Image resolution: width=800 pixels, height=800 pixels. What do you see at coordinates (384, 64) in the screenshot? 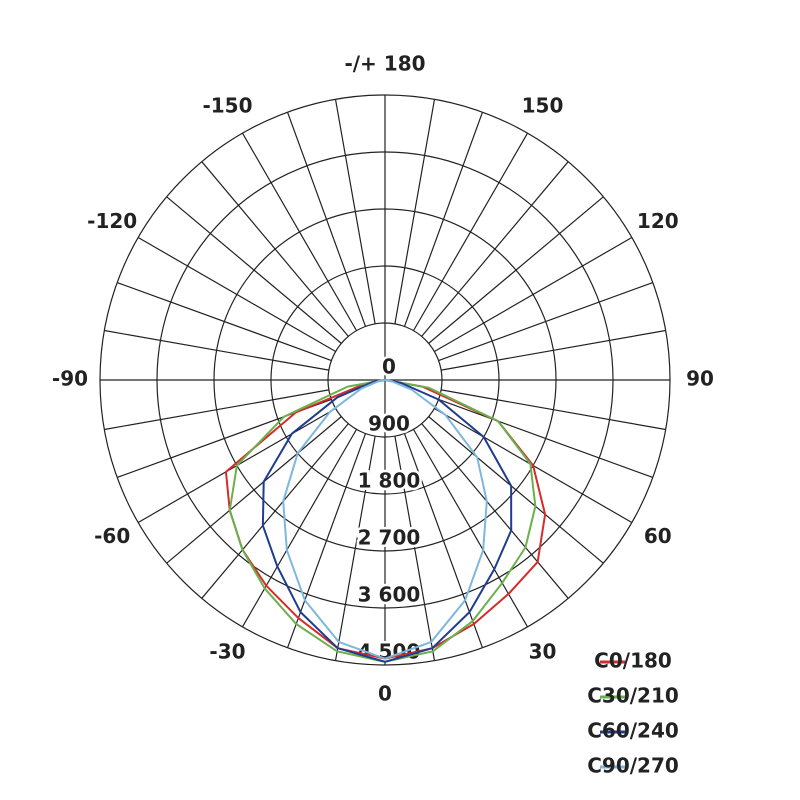
I see `angle-label: -/+ 180` at bounding box center [384, 64].